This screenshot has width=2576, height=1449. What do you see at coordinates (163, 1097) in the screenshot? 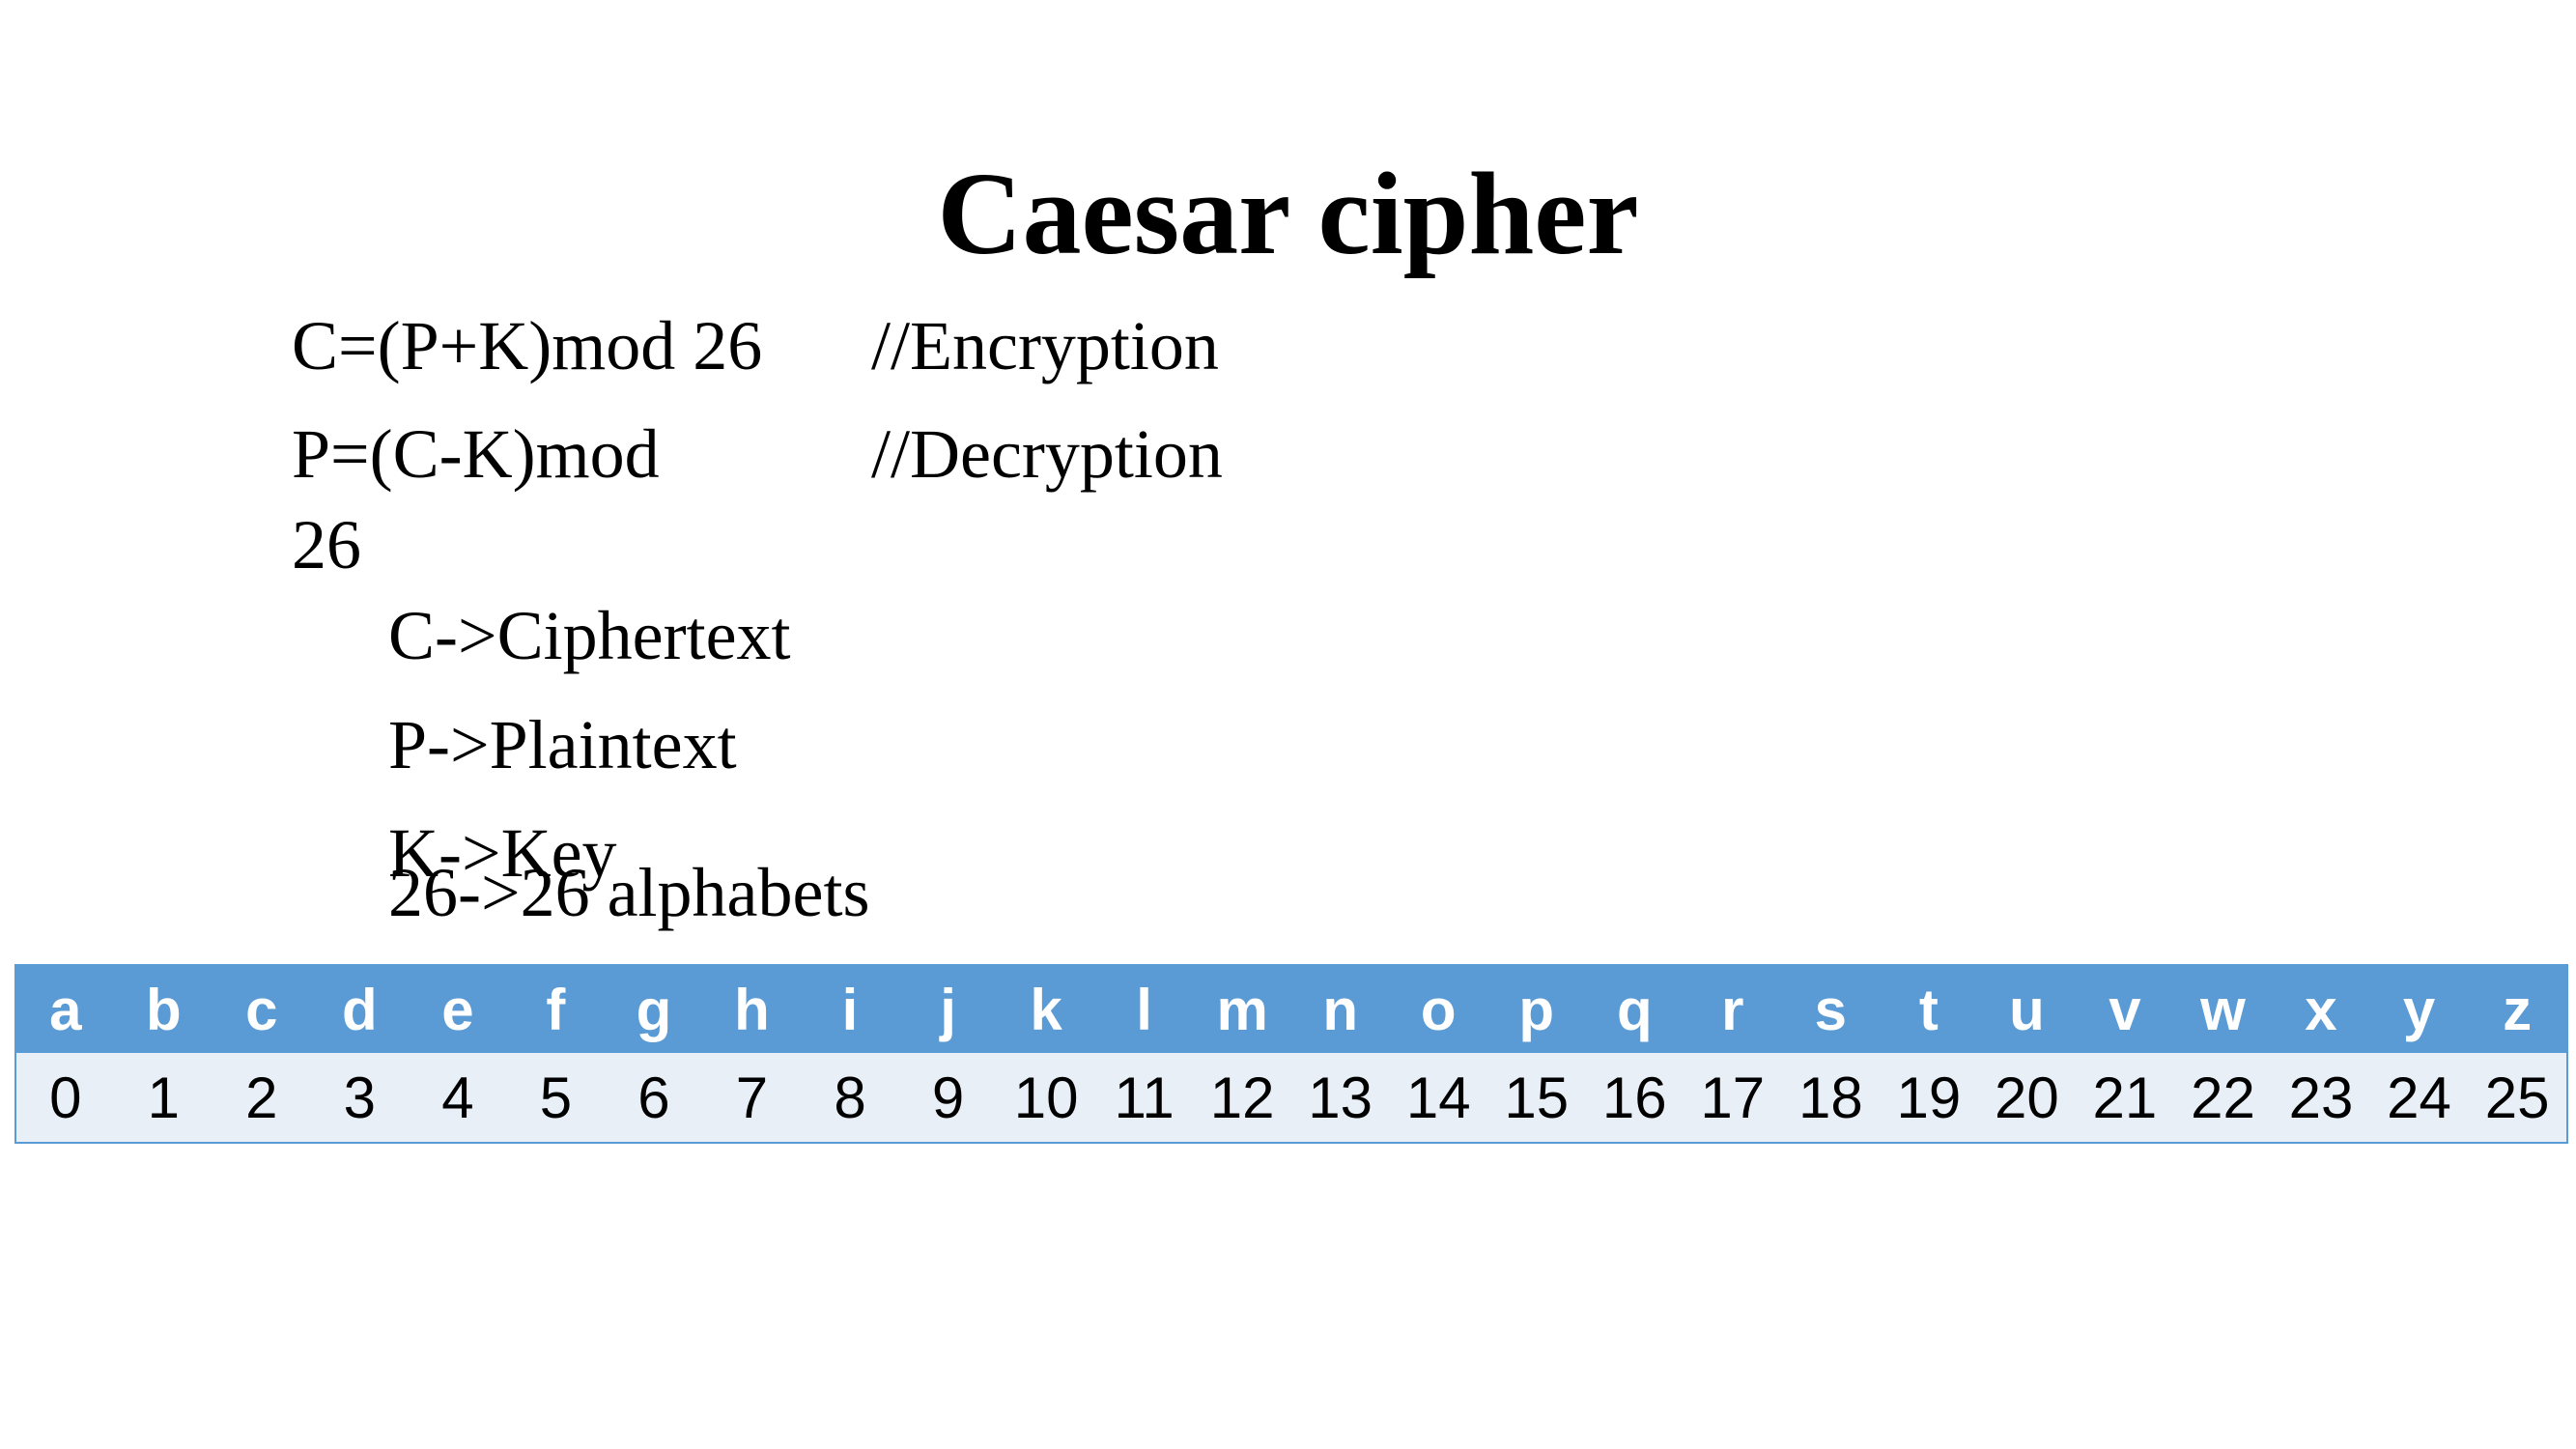
I see `number-cell: 1` at bounding box center [163, 1097].